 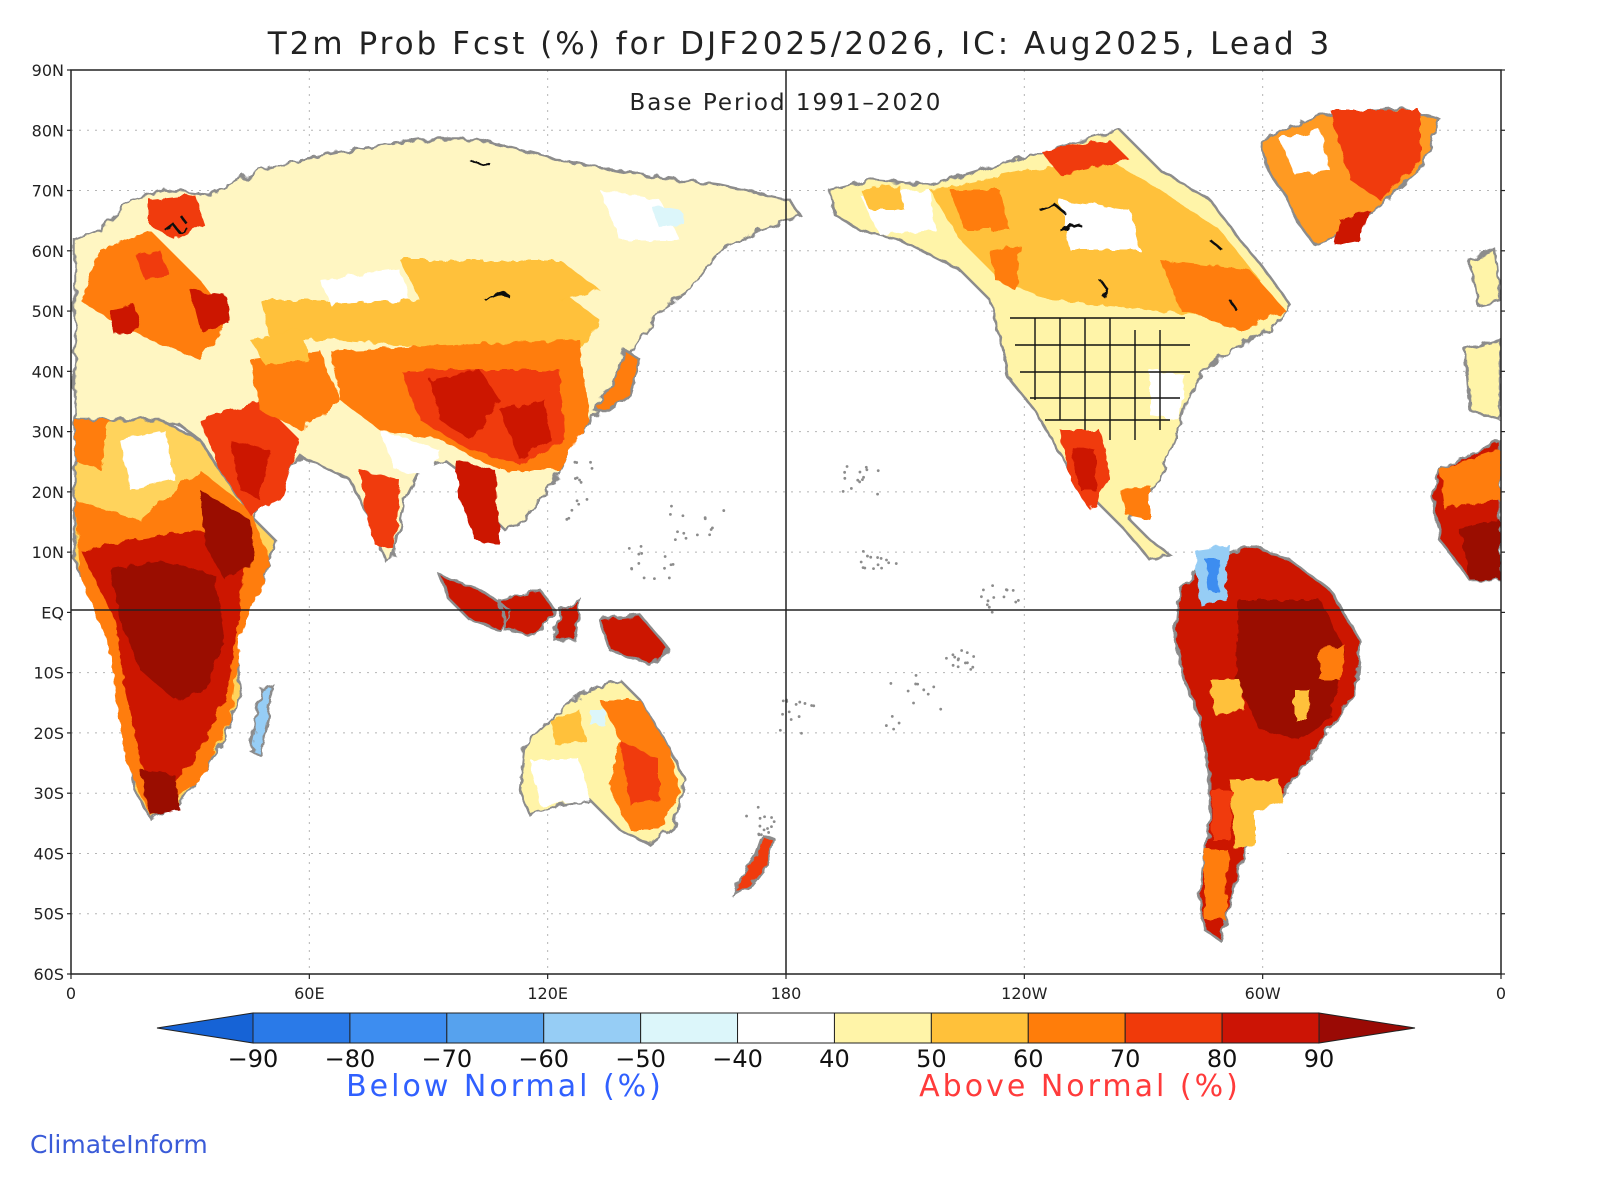 What do you see at coordinates (205, 1028) in the screenshot?
I see `colorbar-cell-below-extend` at bounding box center [205, 1028].